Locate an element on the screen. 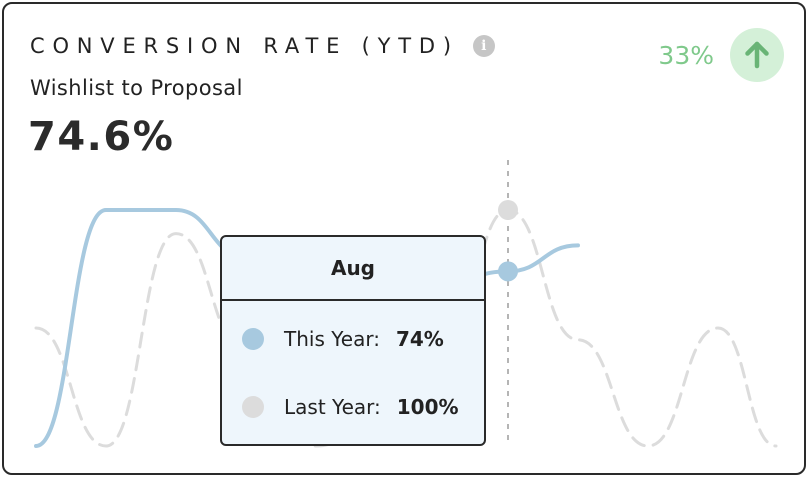 This screenshot has width=812, height=480. change-percent: 33% is located at coordinates (686, 55).